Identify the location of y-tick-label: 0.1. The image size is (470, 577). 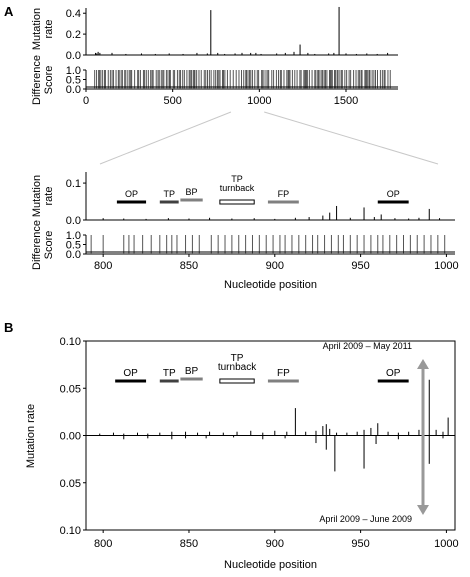
(73, 184).